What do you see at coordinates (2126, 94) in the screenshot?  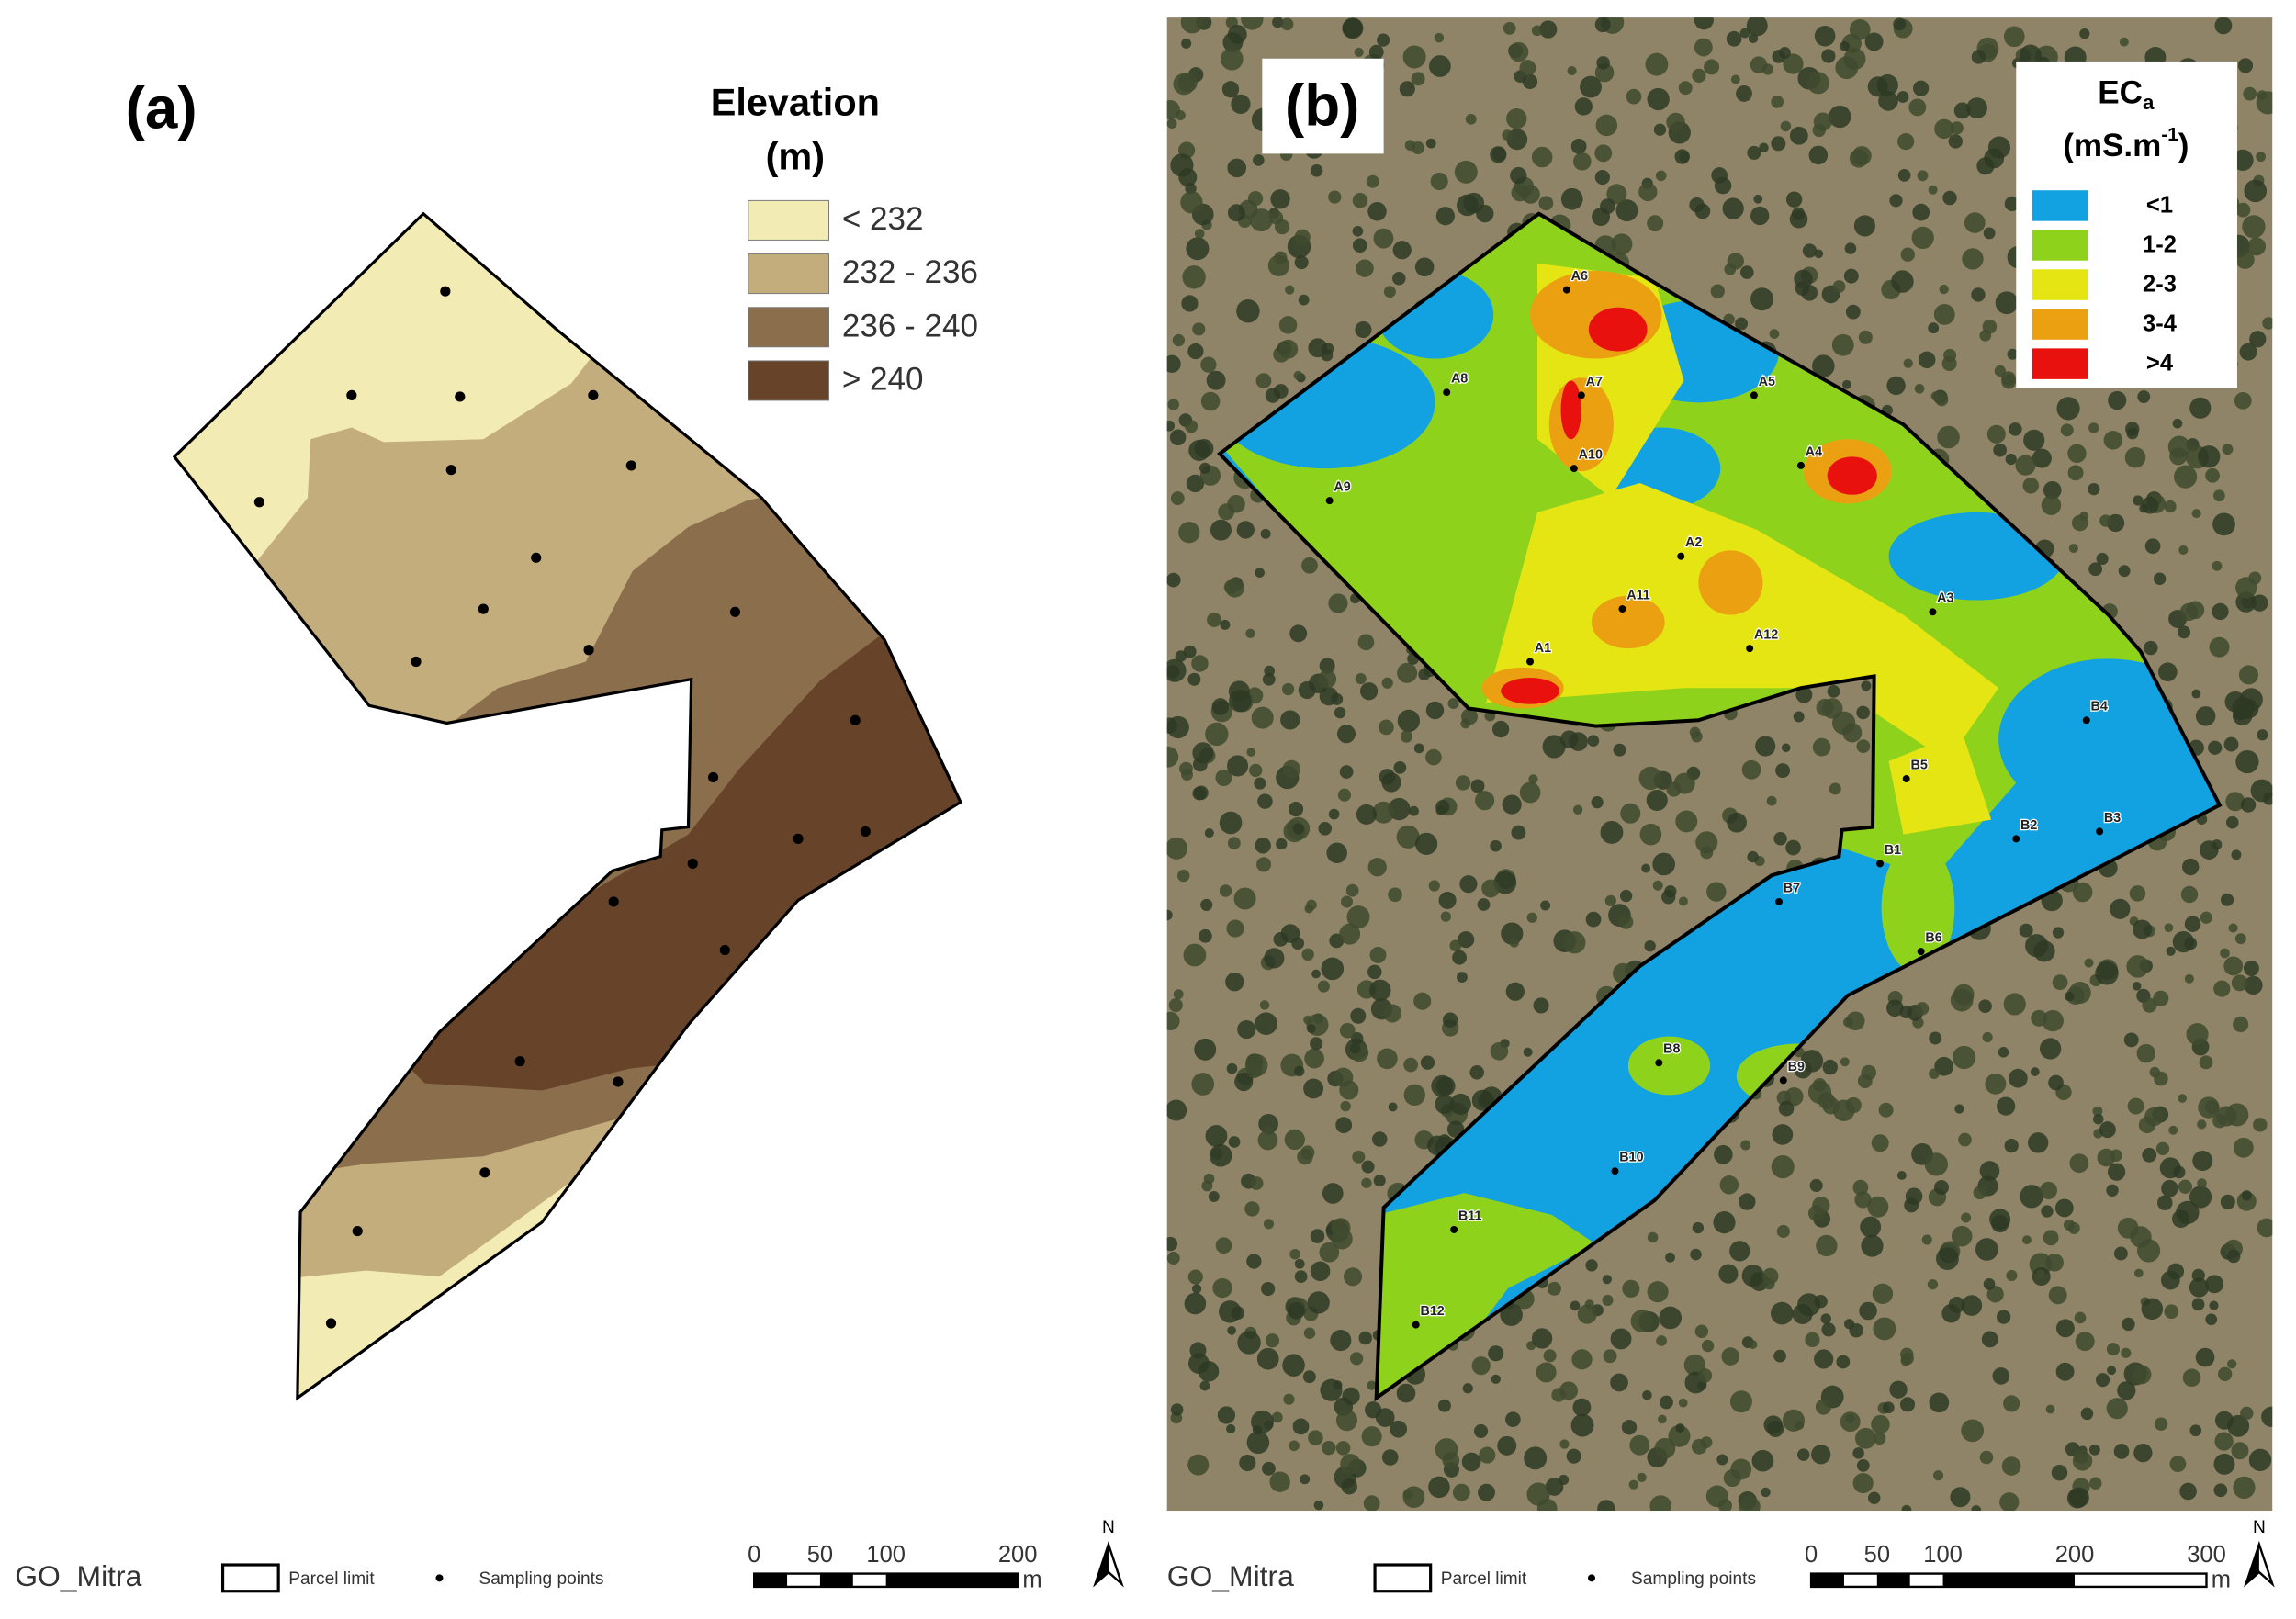 I see `legend-title: ECa` at bounding box center [2126, 94].